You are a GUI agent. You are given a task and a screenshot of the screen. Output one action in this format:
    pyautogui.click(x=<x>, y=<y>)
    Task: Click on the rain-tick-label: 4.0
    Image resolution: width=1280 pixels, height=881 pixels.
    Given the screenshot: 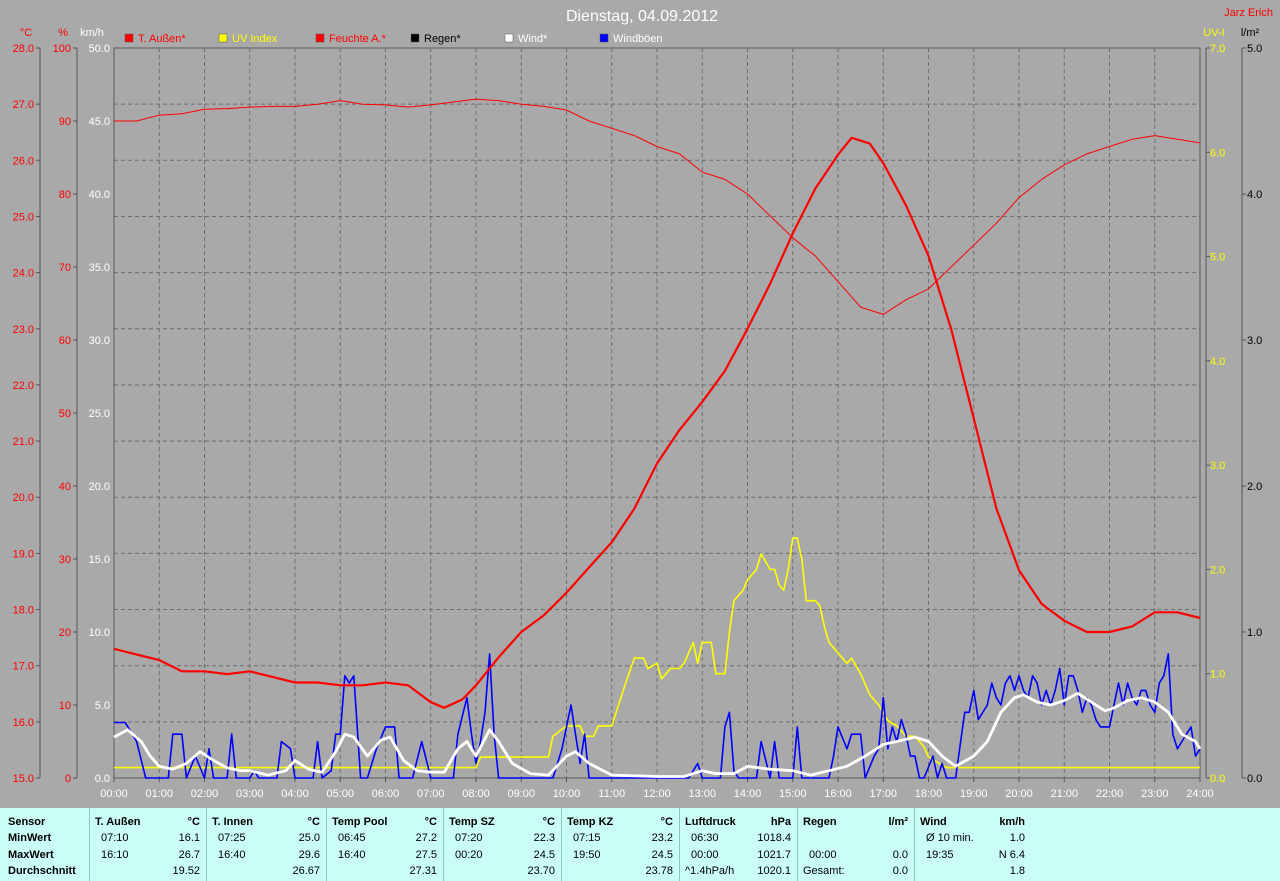 What is the action you would take?
    pyautogui.click(x=1254, y=195)
    